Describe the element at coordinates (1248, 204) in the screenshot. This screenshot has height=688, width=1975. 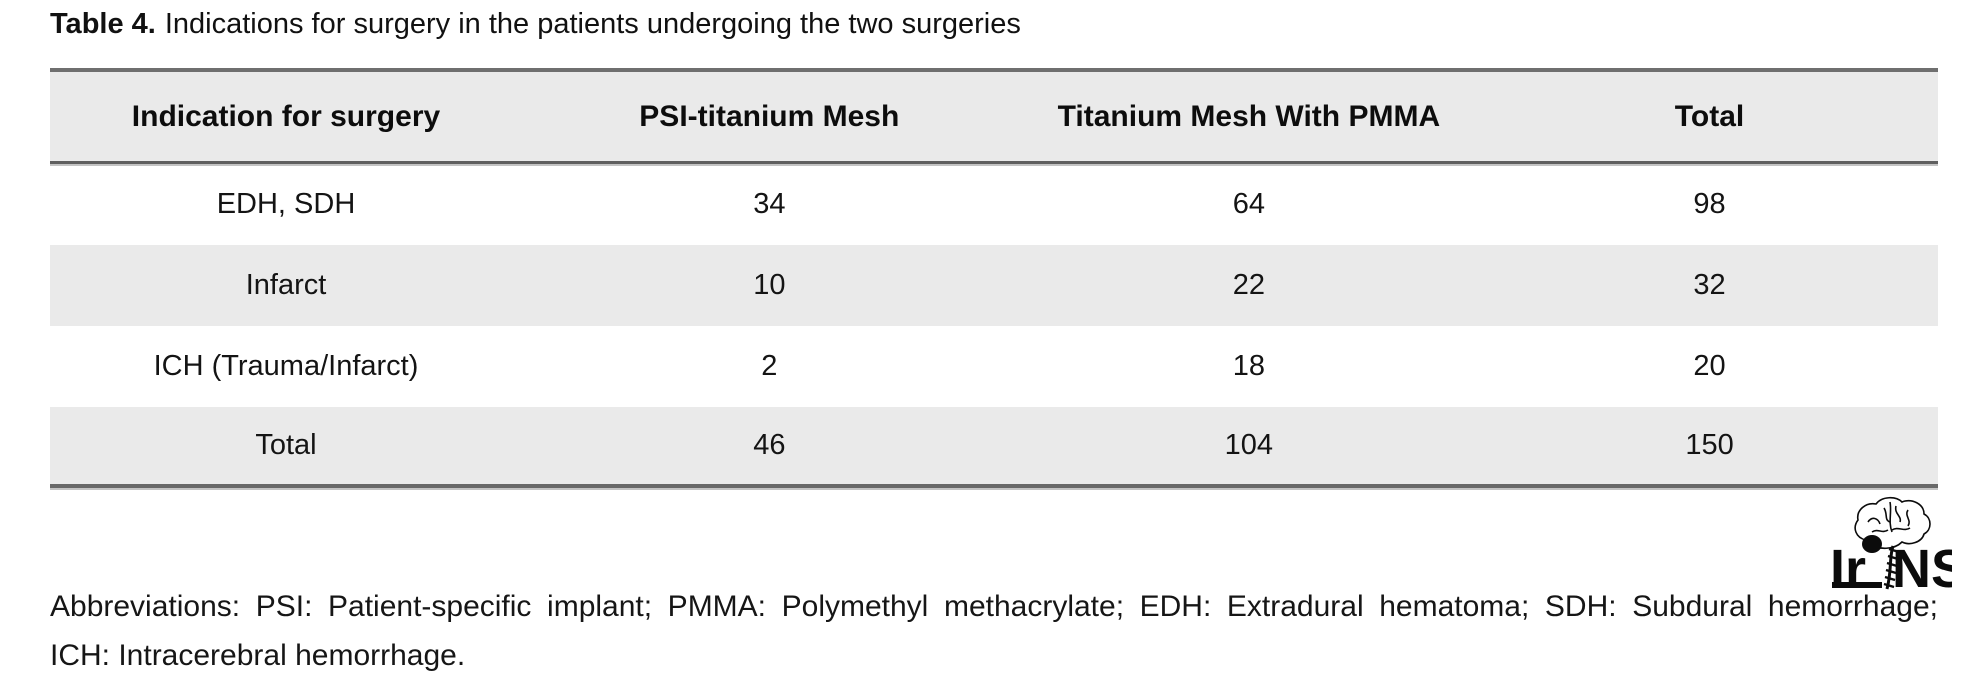
I see `pmma-count-cell: 64` at that location.